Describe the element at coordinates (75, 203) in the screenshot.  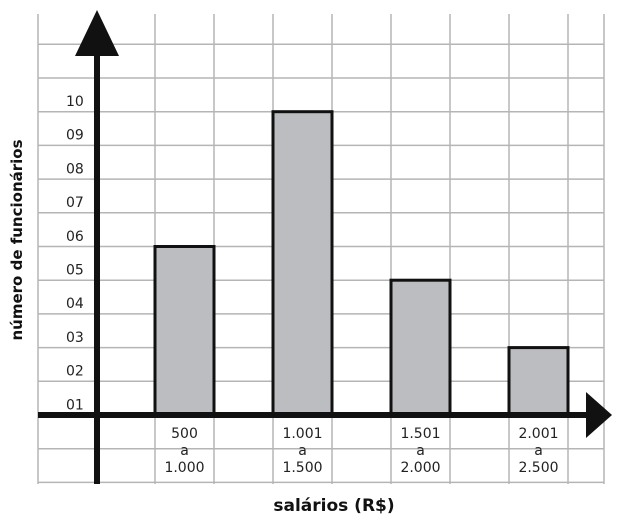
I see `y-tick-label: 07` at that location.